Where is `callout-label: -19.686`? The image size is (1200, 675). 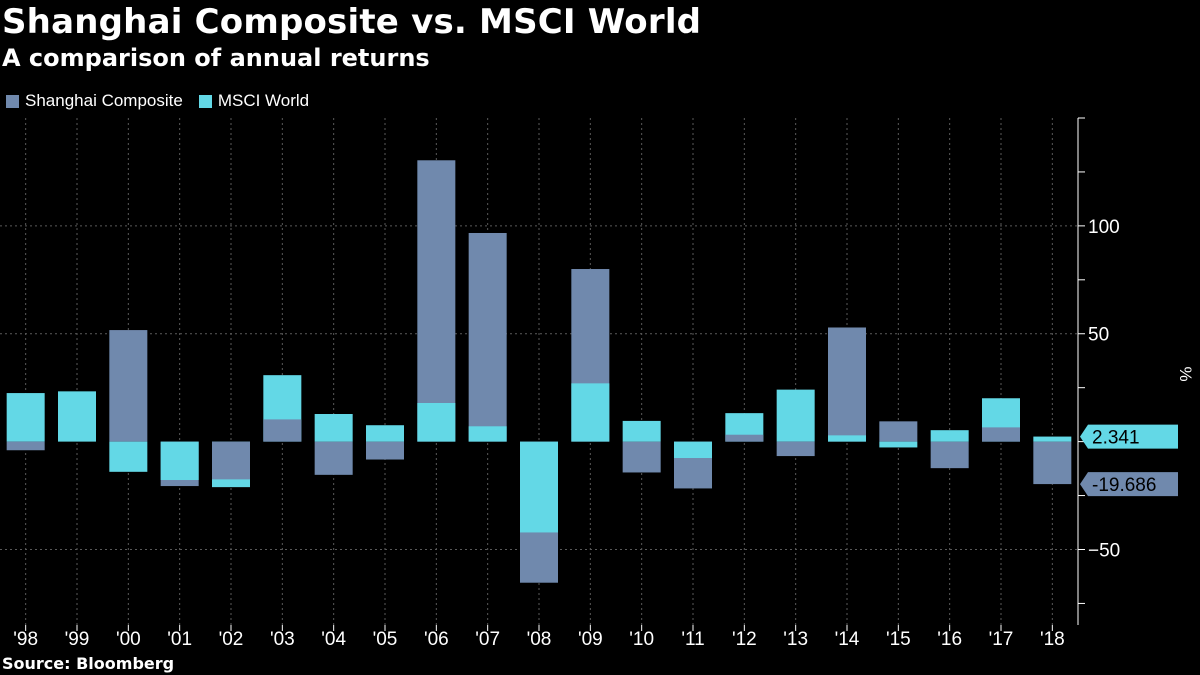 callout-label: -19.686 is located at coordinates (1124, 485).